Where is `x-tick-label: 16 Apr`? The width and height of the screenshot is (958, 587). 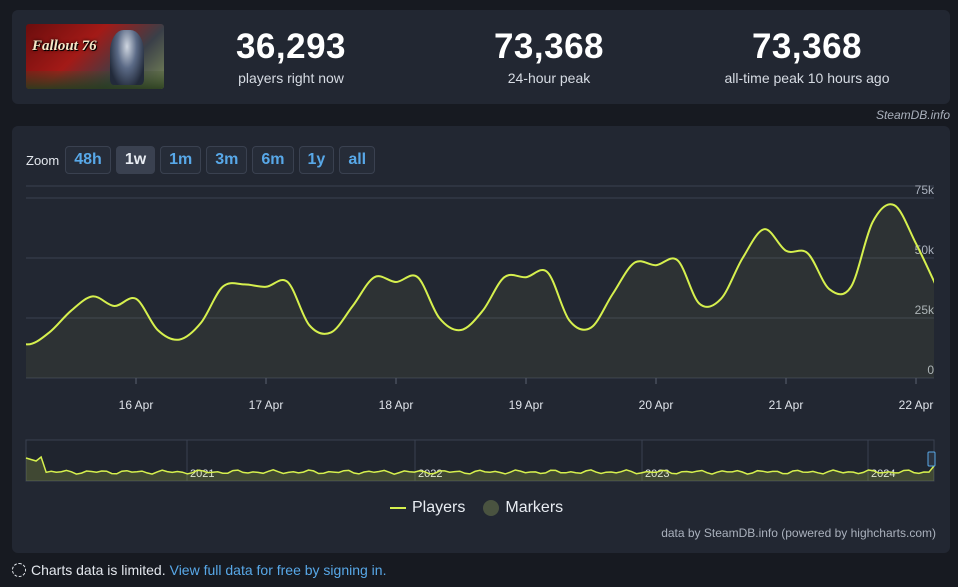 x-tick-label: 16 Apr is located at coordinates (136, 405).